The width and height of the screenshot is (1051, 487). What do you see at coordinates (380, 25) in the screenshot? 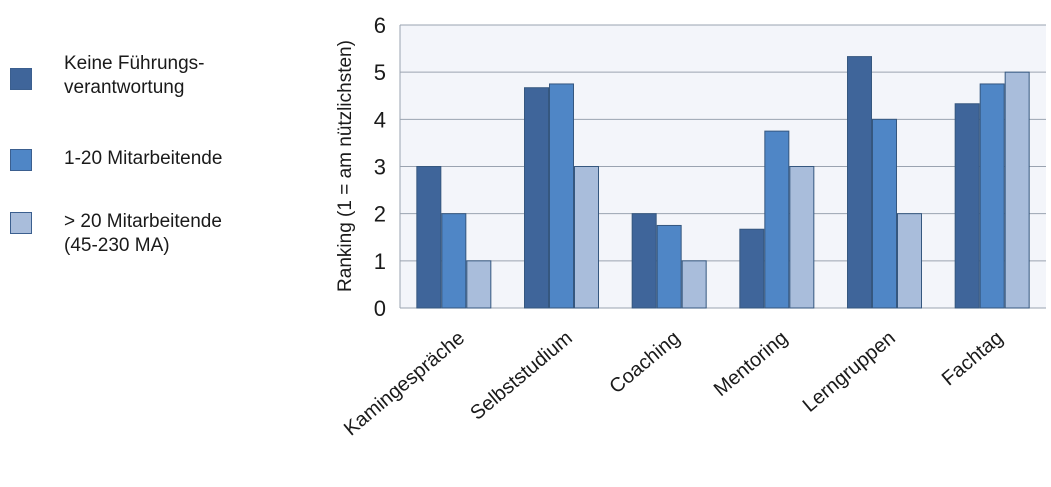
I see `y-tick-label: 6` at bounding box center [380, 25].